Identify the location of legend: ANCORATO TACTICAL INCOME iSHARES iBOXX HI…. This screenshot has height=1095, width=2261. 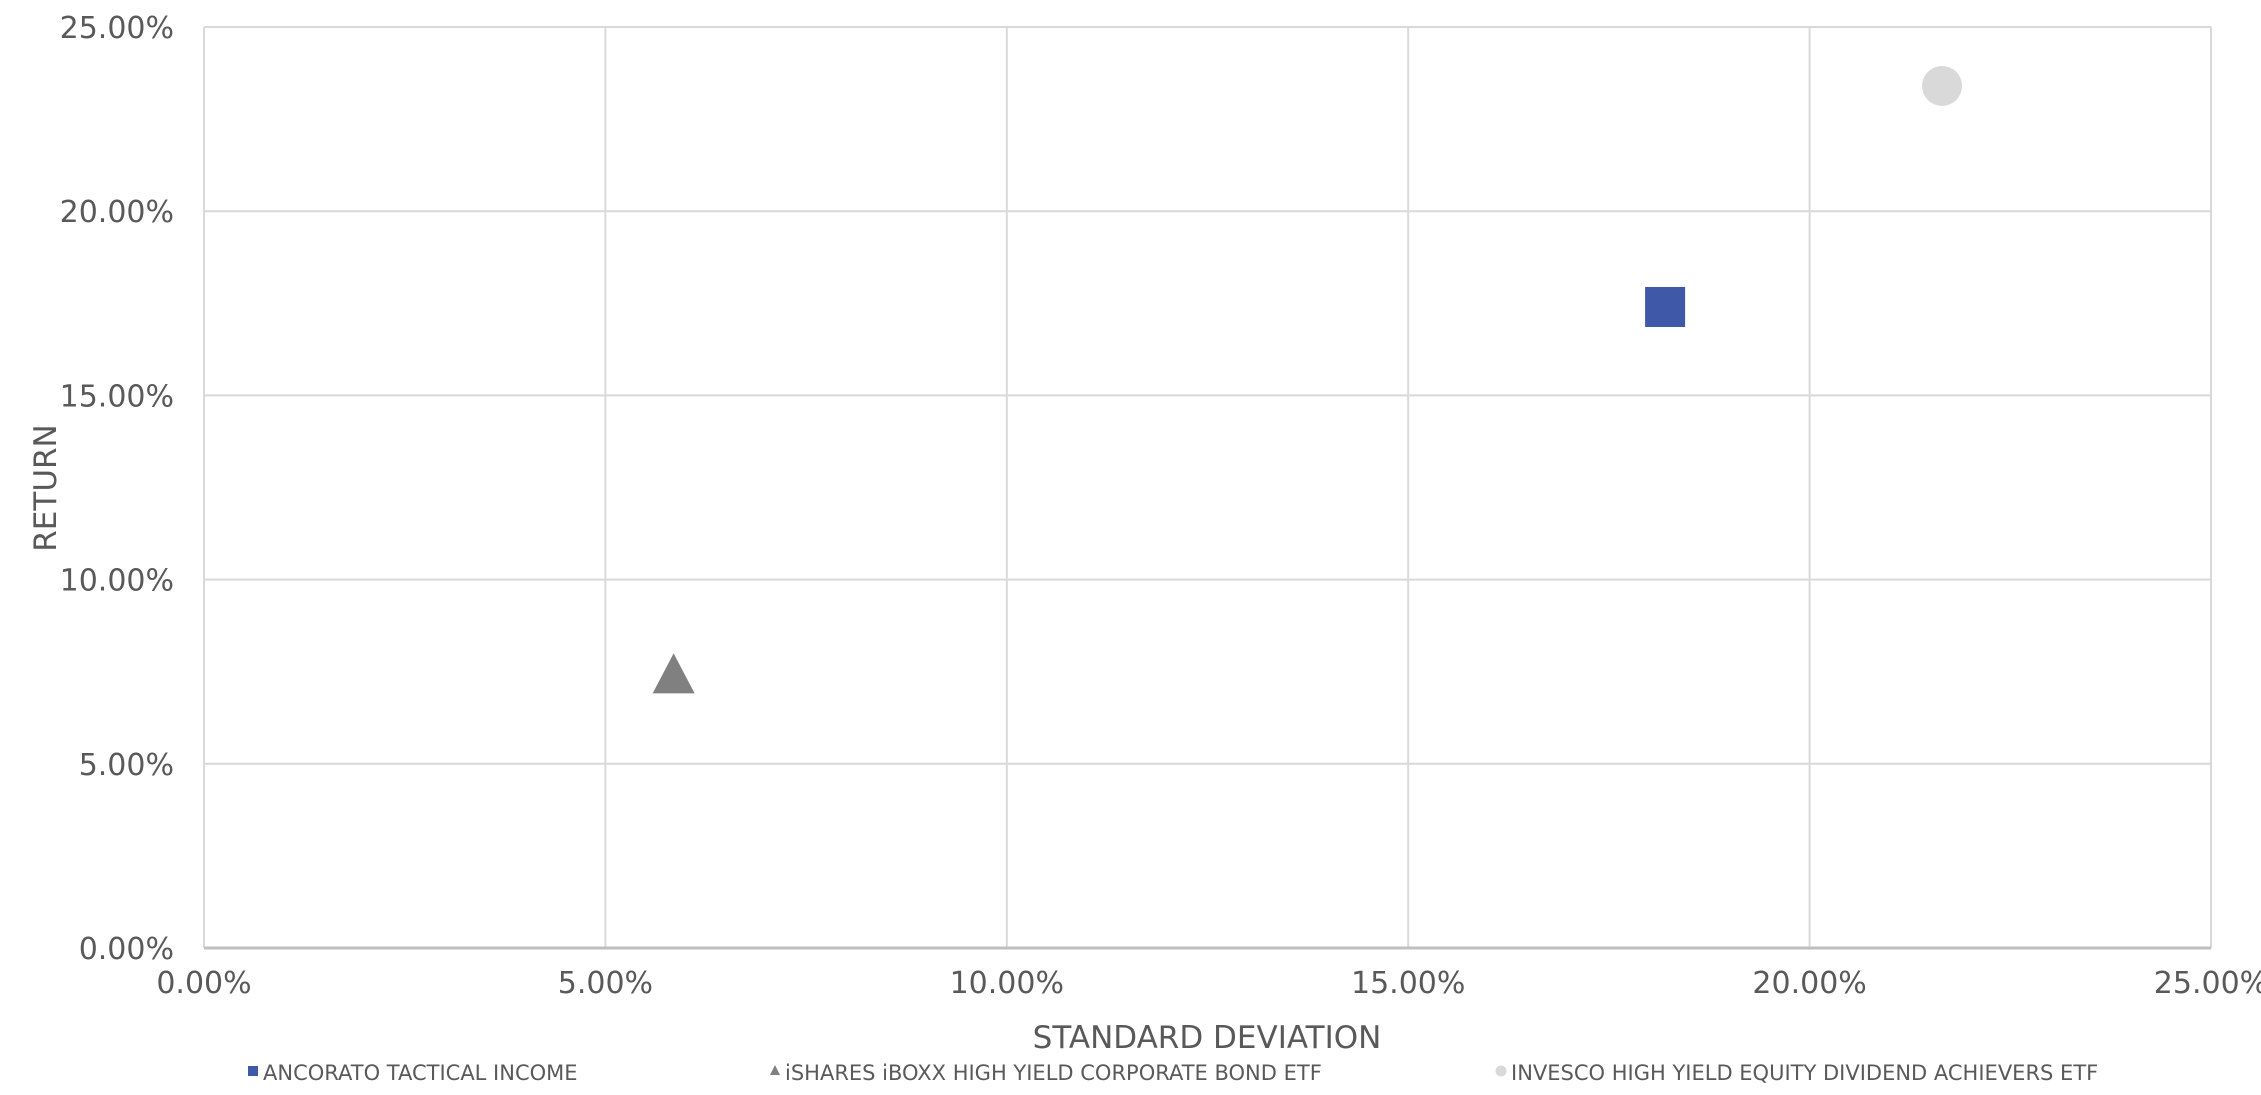
(1173, 1073).